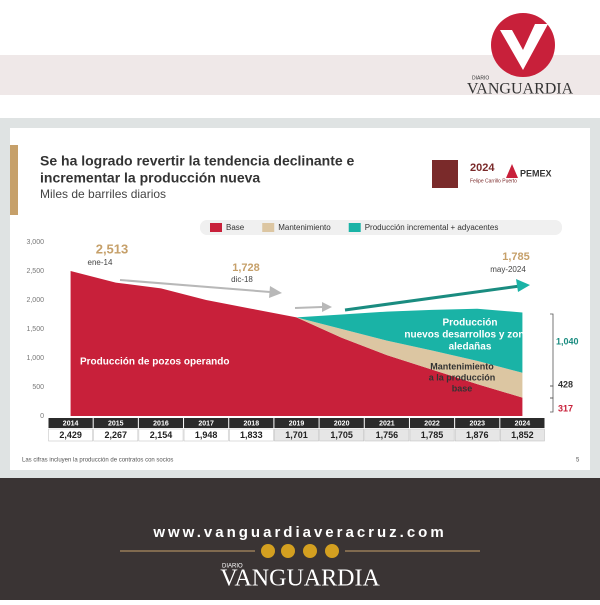 The height and width of the screenshot is (605, 600). Describe the element at coordinates (35, 300) in the screenshot. I see `y-tick-label: 2,000` at that location.